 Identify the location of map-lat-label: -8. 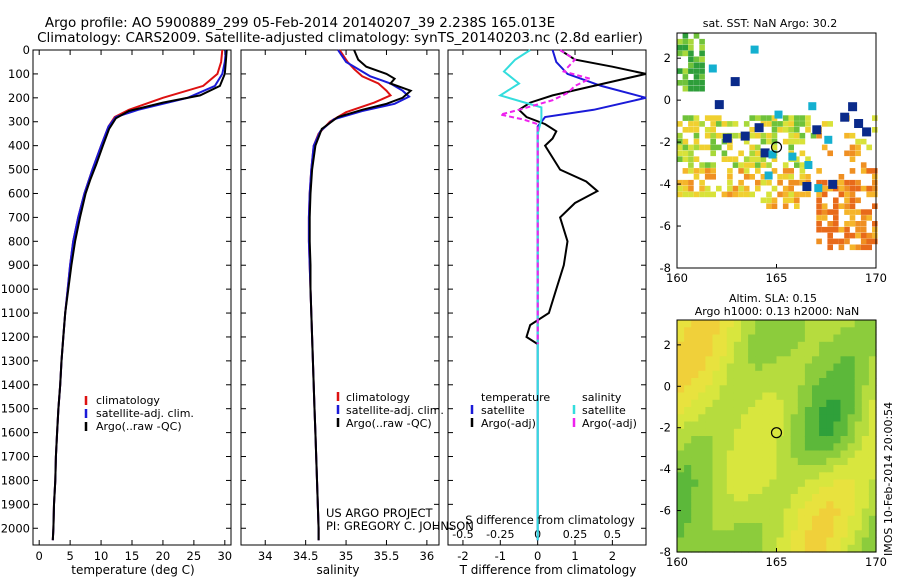
(665, 268).